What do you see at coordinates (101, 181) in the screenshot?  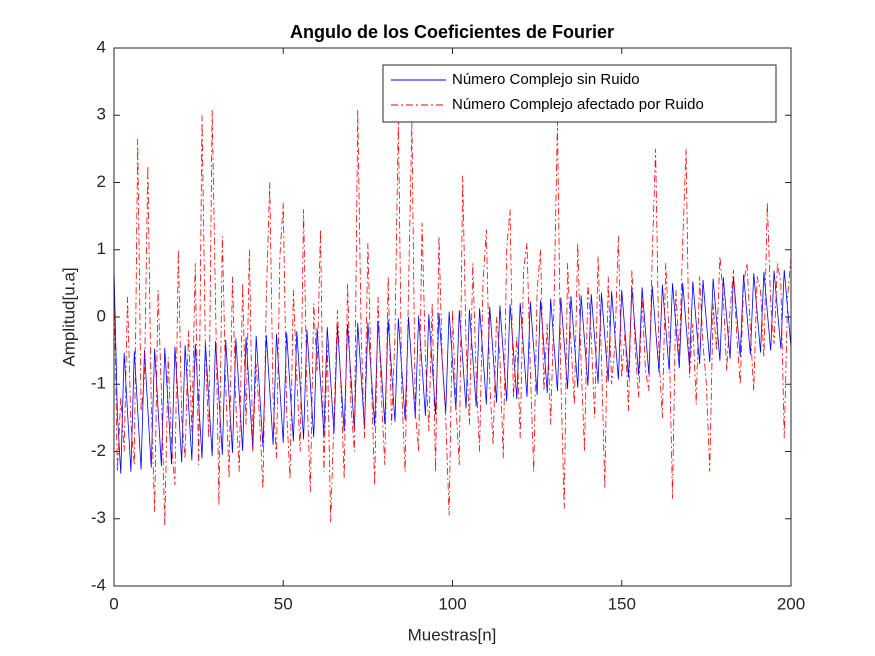 I see `y-tick-label: 2` at bounding box center [101, 181].